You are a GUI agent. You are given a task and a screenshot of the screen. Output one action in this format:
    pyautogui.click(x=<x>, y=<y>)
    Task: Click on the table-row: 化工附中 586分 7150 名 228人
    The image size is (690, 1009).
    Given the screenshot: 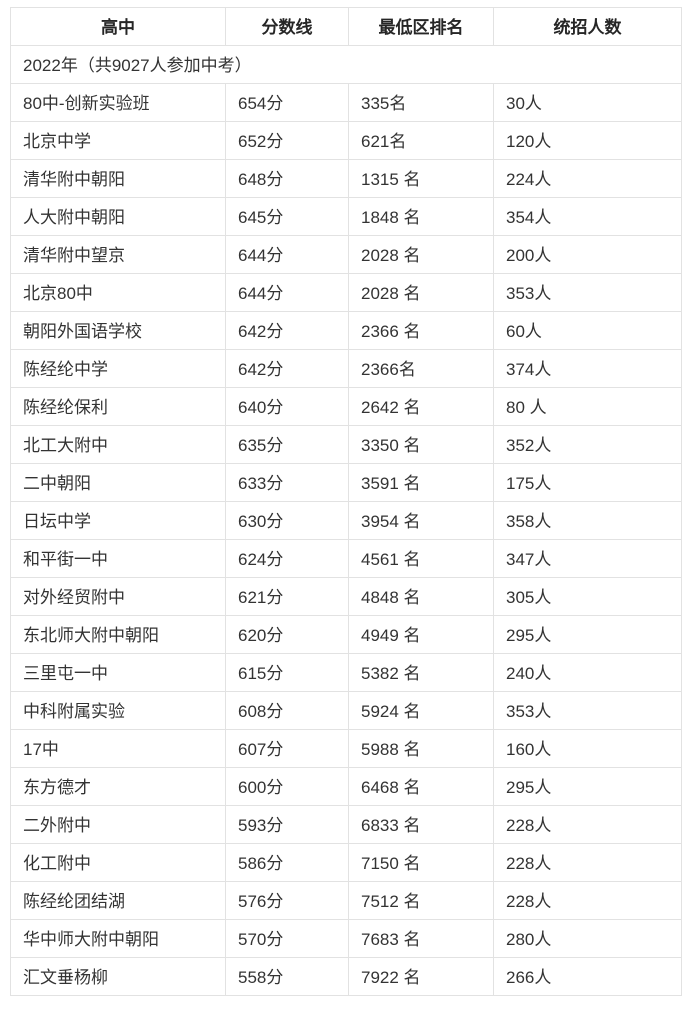 What is the action you would take?
    pyautogui.click(x=346, y=862)
    